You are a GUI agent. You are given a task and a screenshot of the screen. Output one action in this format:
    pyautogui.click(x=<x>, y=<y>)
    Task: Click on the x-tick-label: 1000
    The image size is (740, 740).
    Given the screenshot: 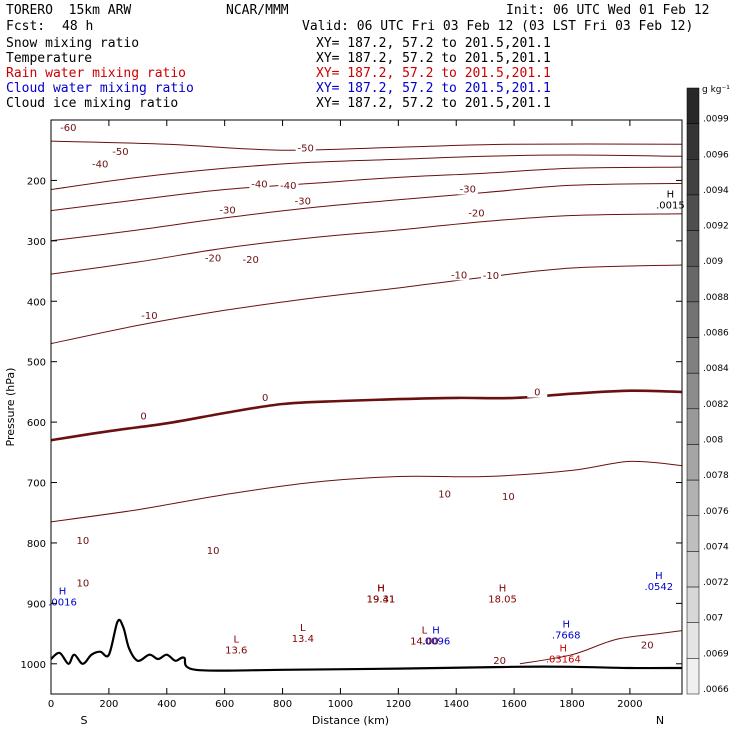 What is the action you would take?
    pyautogui.click(x=340, y=704)
    